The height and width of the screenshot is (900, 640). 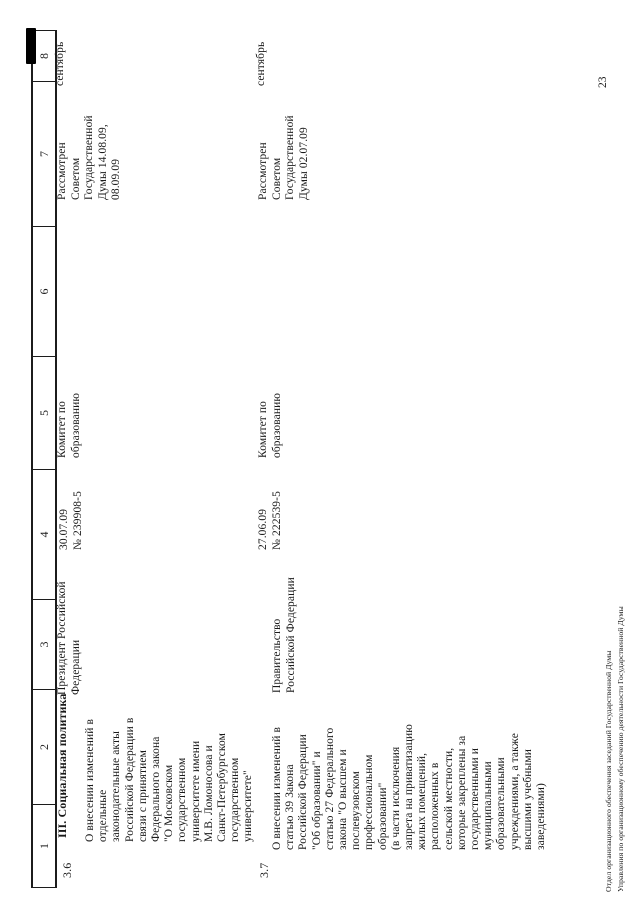 I want to click on row-3-6-number: 3.6, so click(x=67, y=870).